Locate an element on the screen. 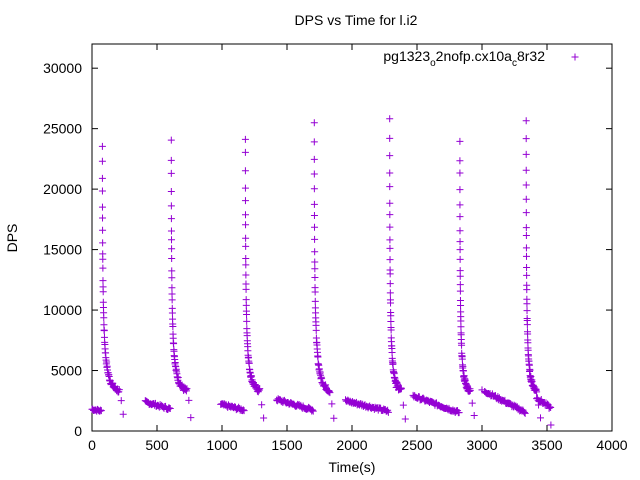 The width and height of the screenshot is (640, 480). x-axis-label: Time(s) is located at coordinates (352, 467).